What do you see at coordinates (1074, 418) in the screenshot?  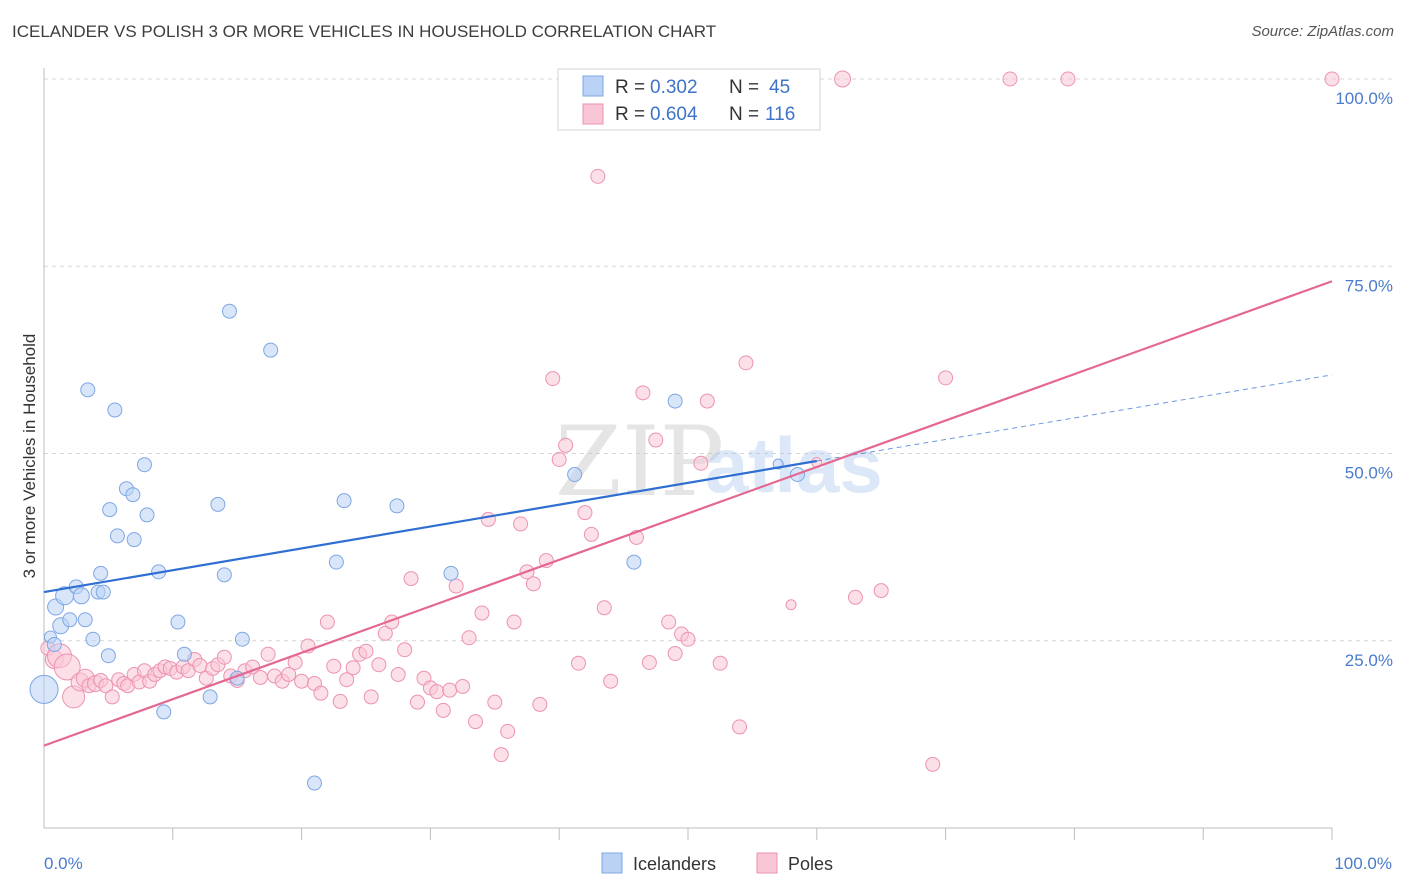 I see `trend-icelanders-extension` at bounding box center [1074, 418].